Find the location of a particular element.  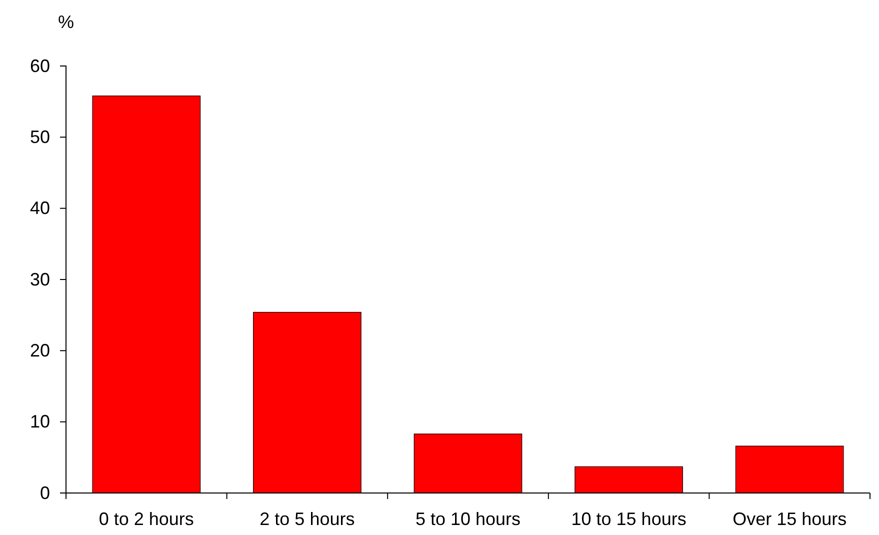

y-tick-label: 40 is located at coordinates (40, 208).